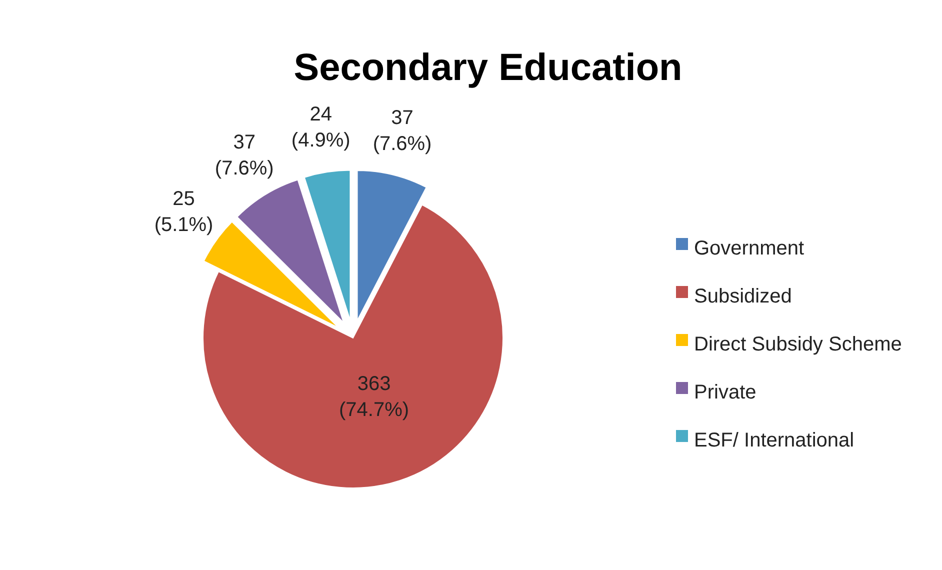 The height and width of the screenshot is (570, 942). I want to click on legend-label: Government, so click(749, 248).